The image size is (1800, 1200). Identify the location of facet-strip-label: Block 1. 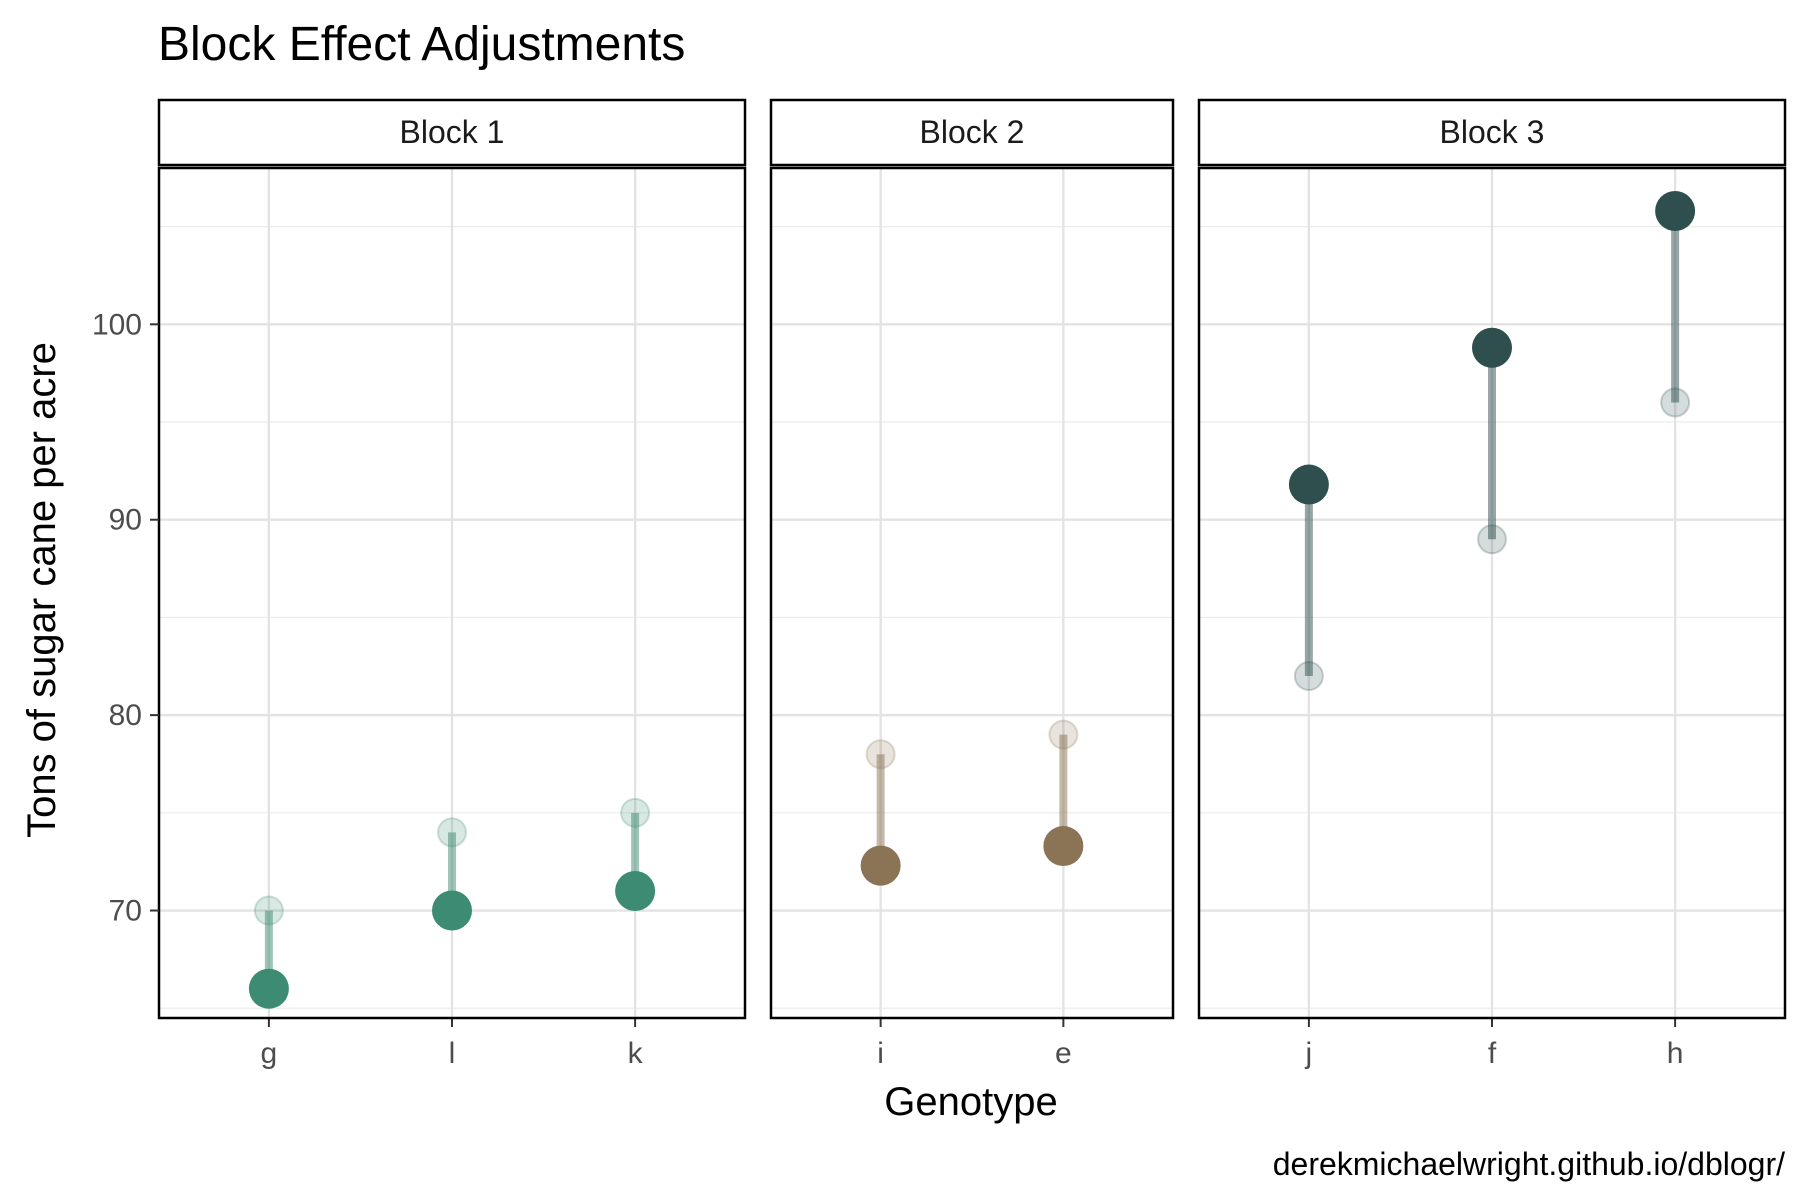
(452, 132).